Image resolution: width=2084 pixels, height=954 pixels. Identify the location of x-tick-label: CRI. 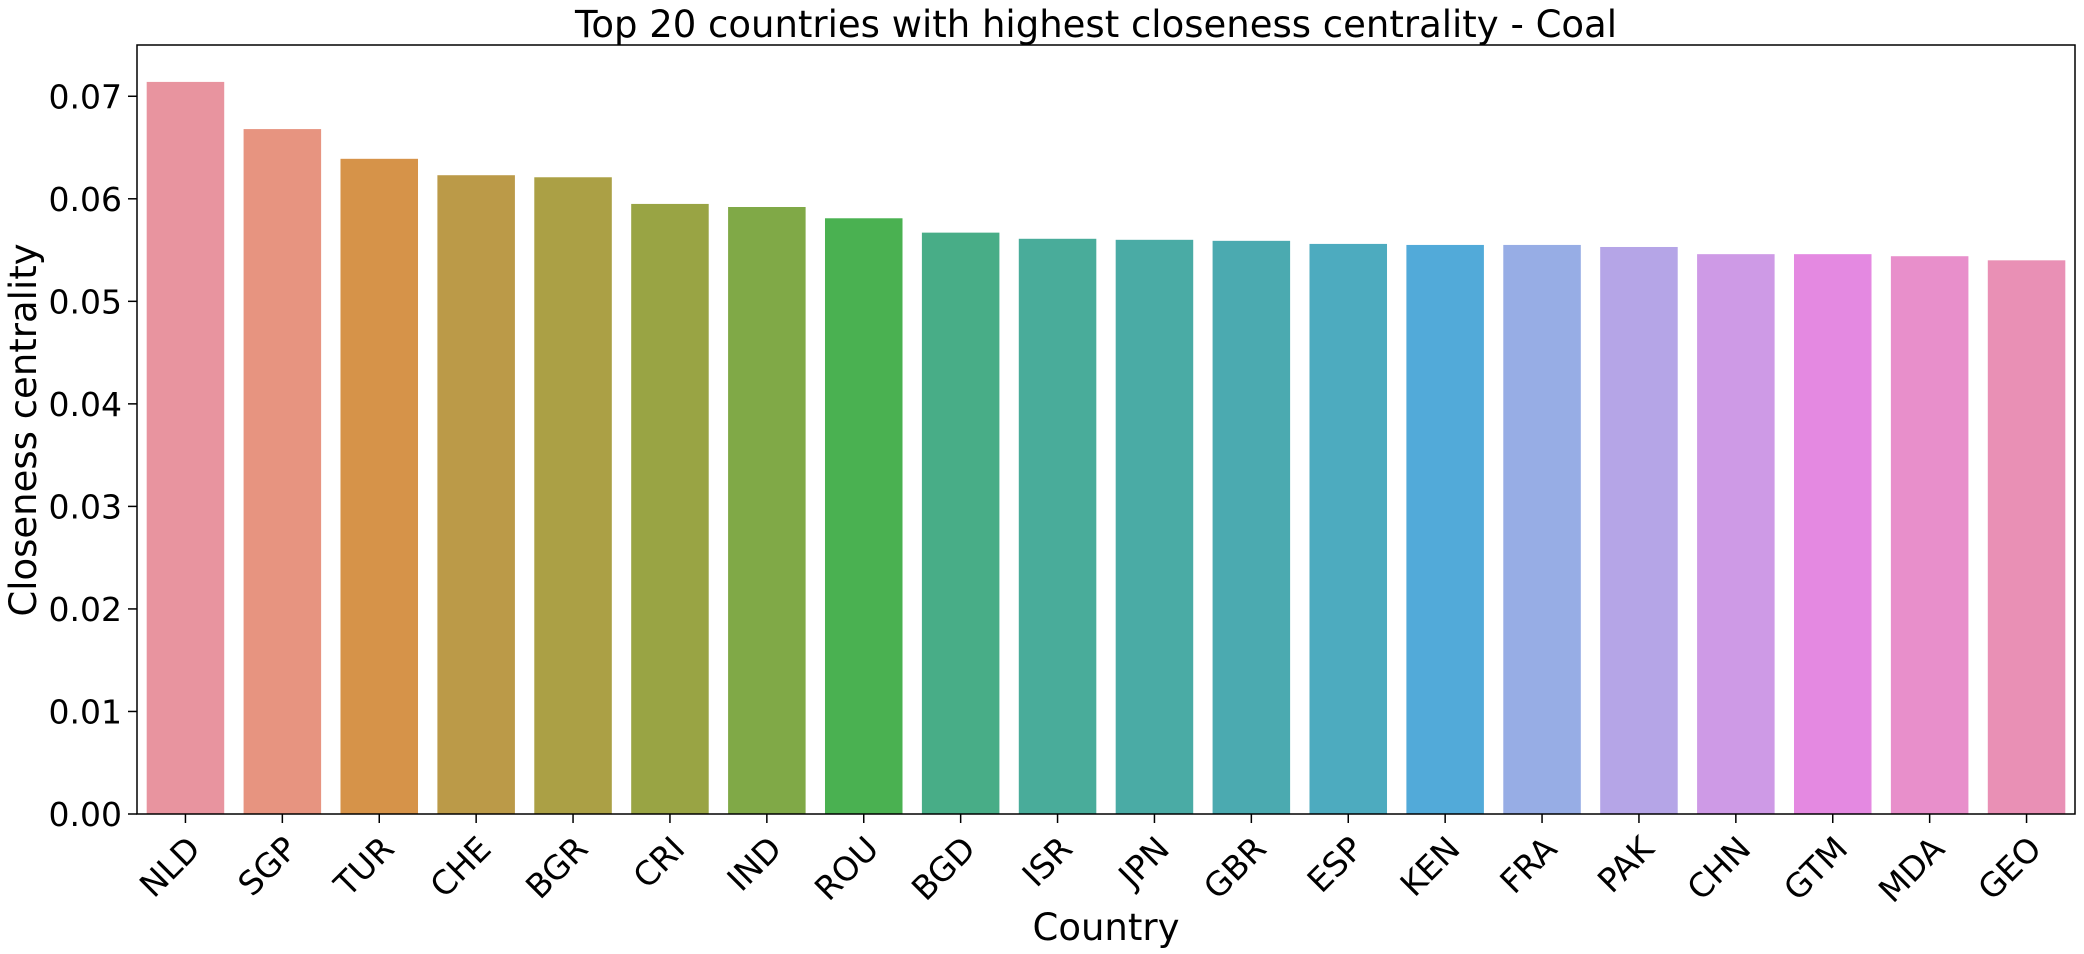
(658, 862).